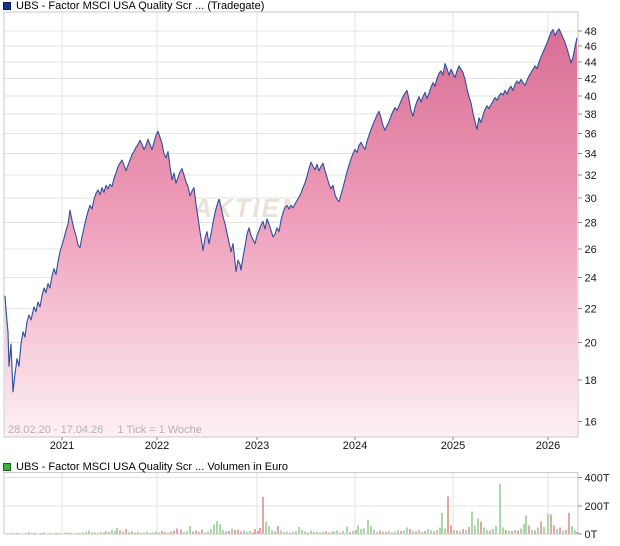 The image size is (620, 546). What do you see at coordinates (453, 446) in the screenshot?
I see `x-year-label: 2025` at bounding box center [453, 446].